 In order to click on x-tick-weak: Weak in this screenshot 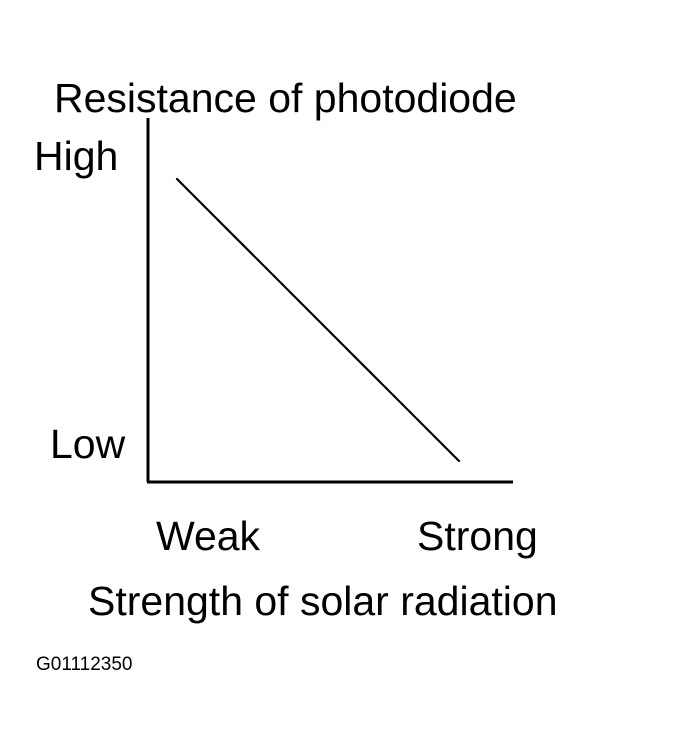, I will do `click(208, 536)`.